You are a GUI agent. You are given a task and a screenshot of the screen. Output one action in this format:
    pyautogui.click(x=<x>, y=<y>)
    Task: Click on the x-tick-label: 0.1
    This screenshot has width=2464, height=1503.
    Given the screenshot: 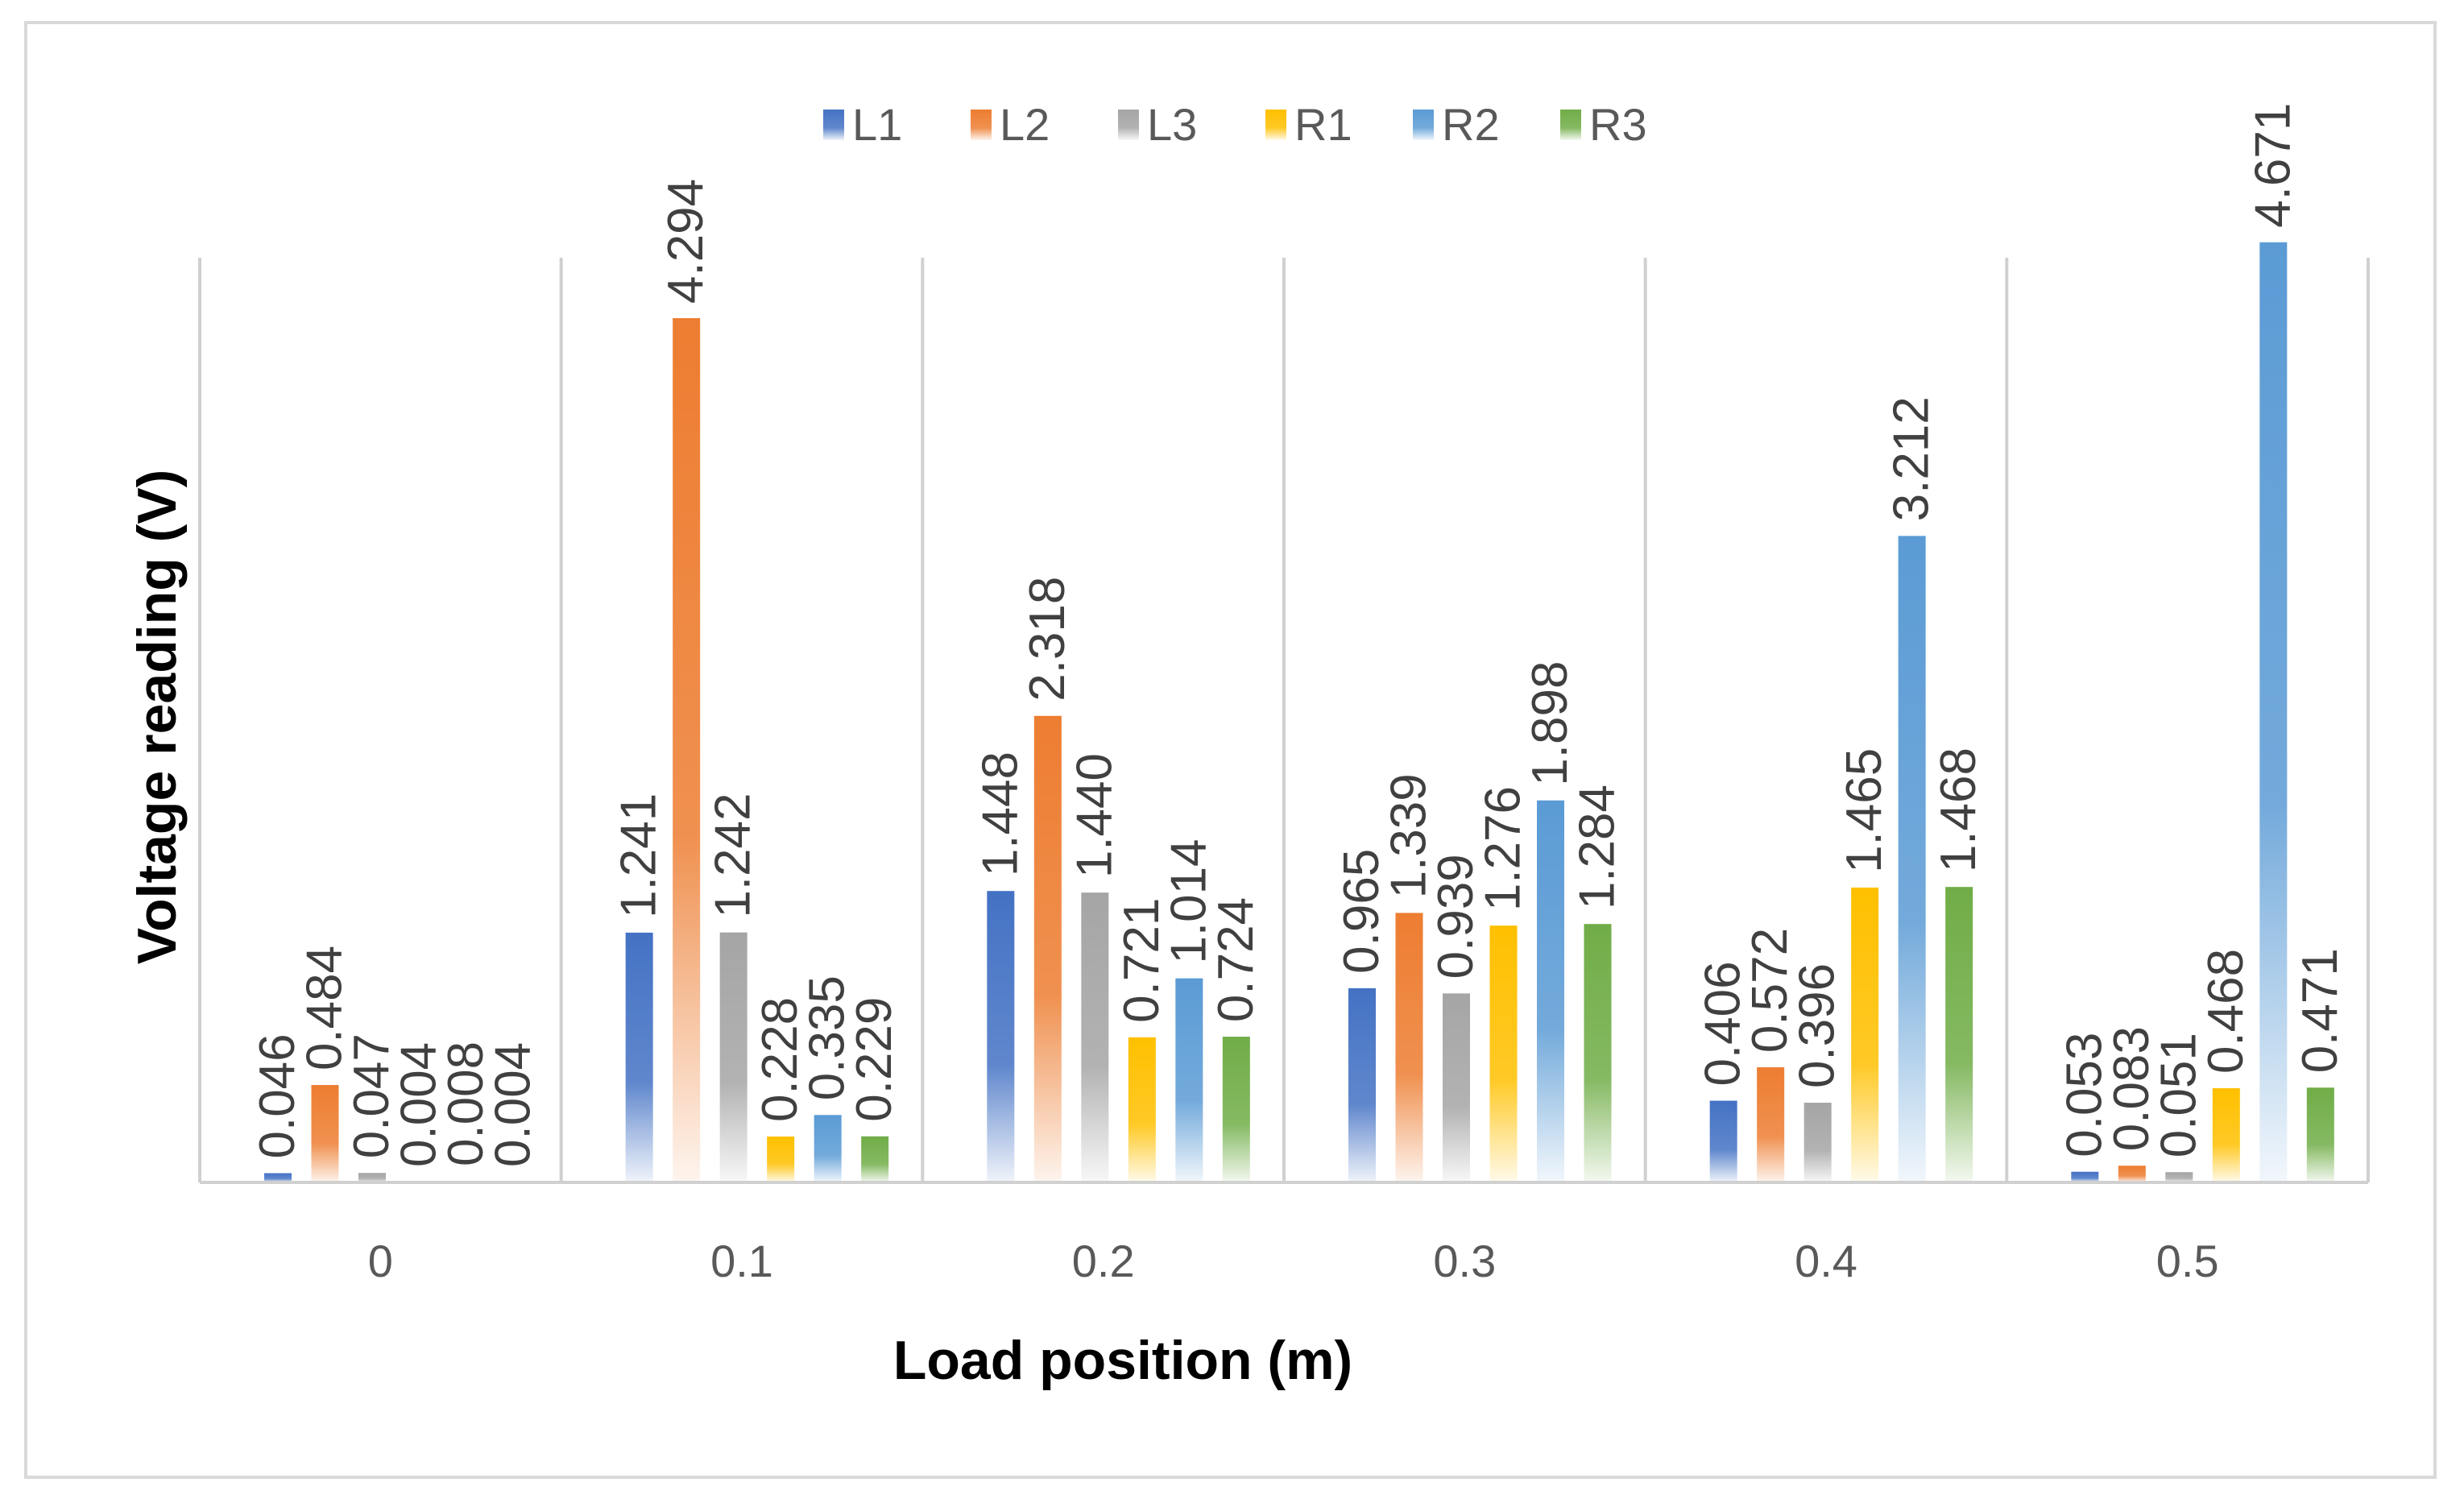 What is the action you would take?
    pyautogui.click(x=741, y=1261)
    